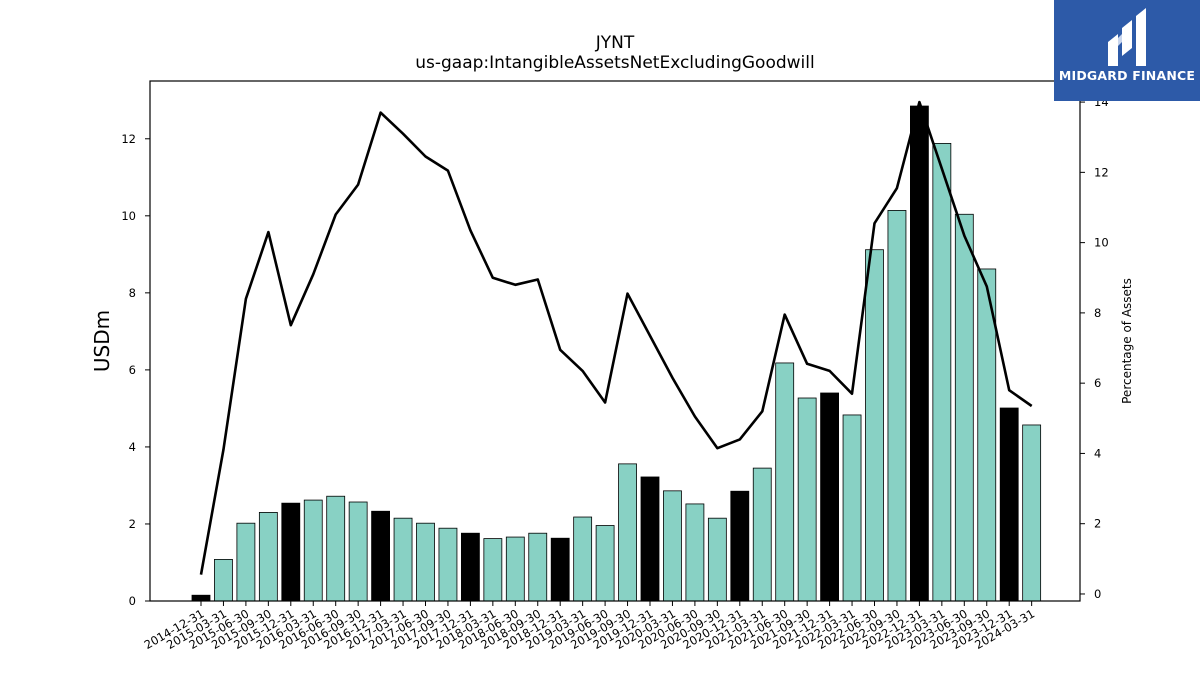 The width and height of the screenshot is (1200, 675). I want to click on y-tick-label: 2, so click(132, 524).